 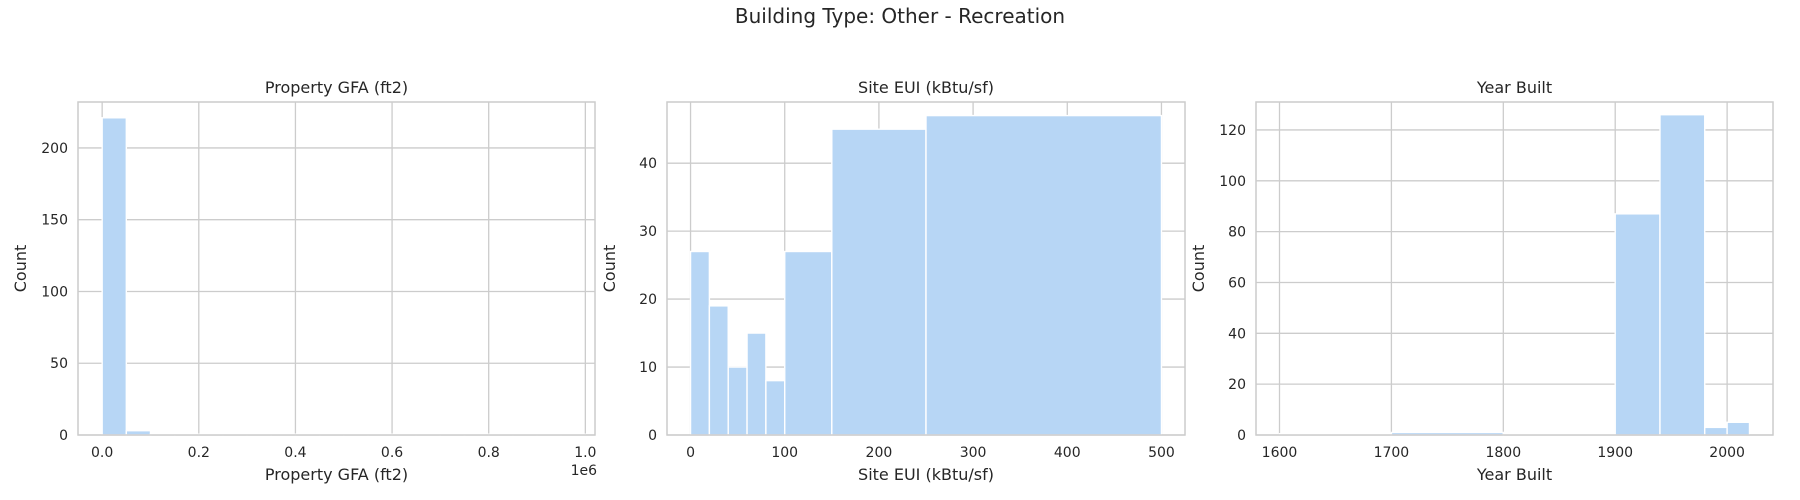 What do you see at coordinates (690, 453) in the screenshot?
I see `x-tick-label: 0` at bounding box center [690, 453].